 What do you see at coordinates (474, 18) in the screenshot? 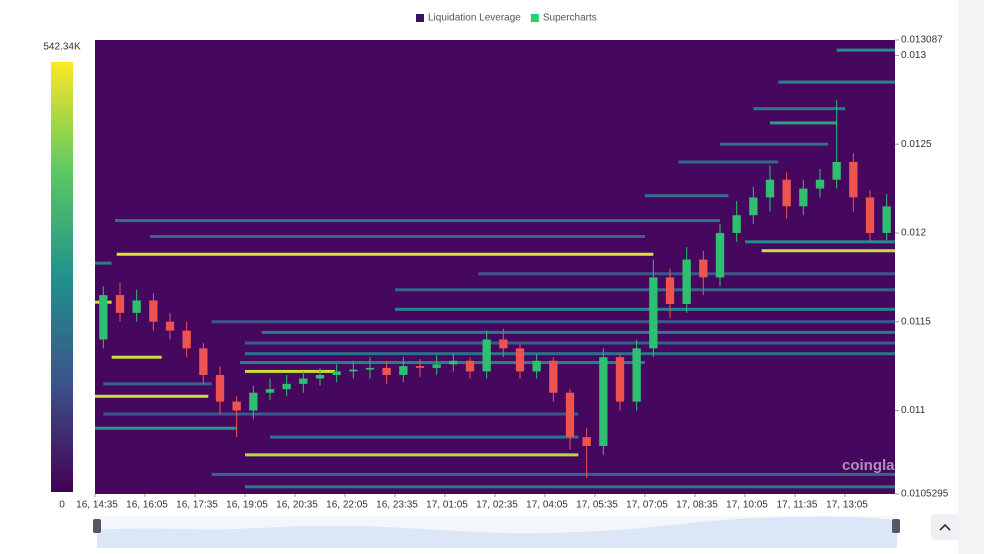
I see `legend-label: Liquidation Leverage` at bounding box center [474, 18].